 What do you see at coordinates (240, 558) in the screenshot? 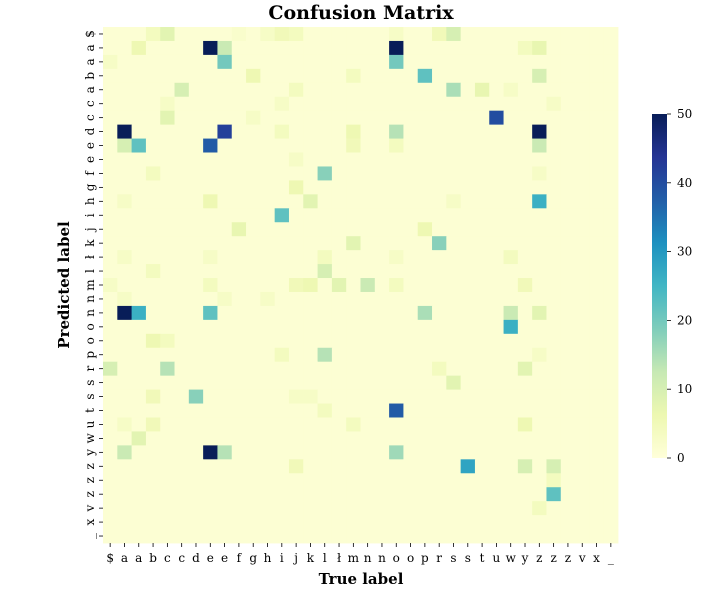
I see `x-tick-label: f` at bounding box center [240, 558].